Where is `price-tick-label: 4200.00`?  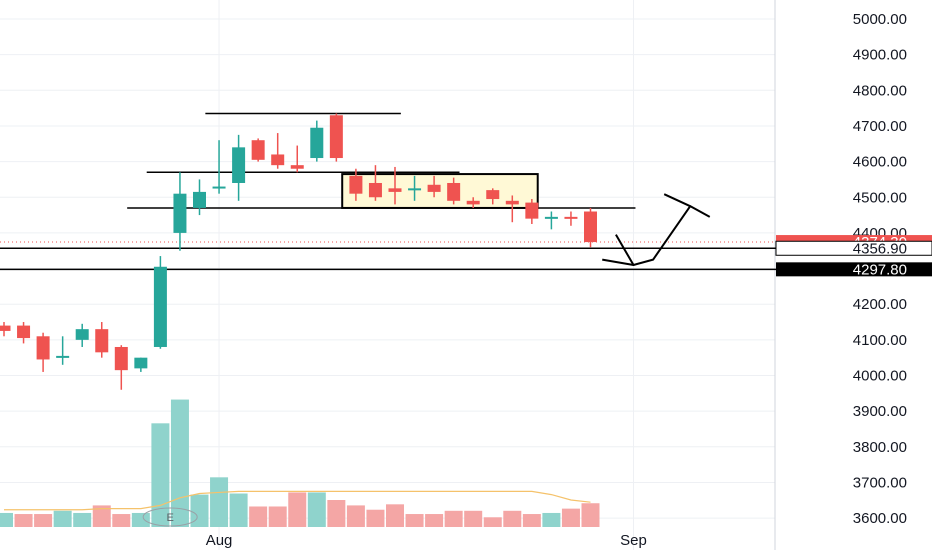
price-tick-label: 4200.00 is located at coordinates (880, 304).